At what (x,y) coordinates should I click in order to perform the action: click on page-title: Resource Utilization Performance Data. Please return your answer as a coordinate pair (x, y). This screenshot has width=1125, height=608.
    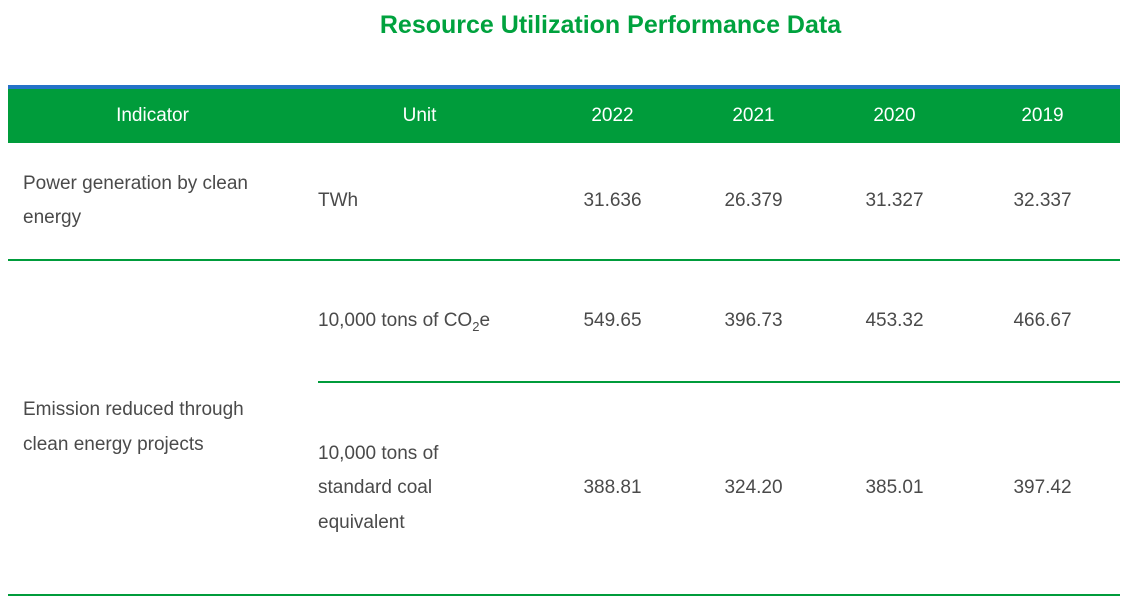
    Looking at the image, I should click on (610, 25).